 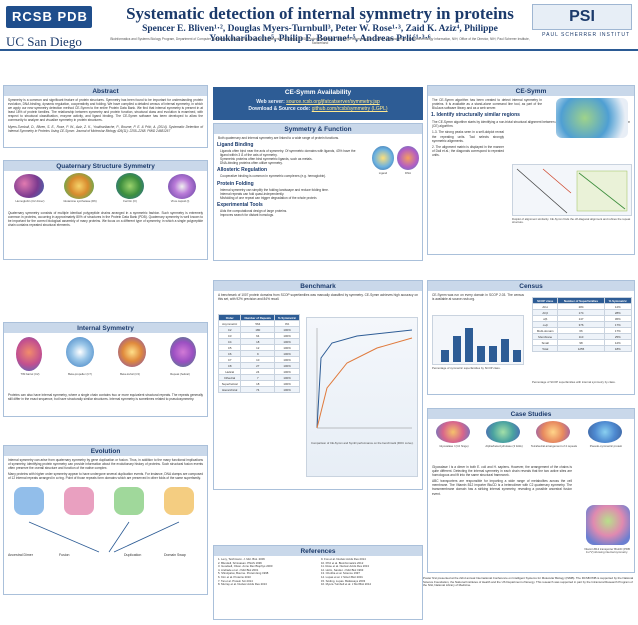 What do you see at coordinates (247, 214) in the screenshot?
I see `function-bullet: Improves search for distant homologs.` at bounding box center [247, 214].